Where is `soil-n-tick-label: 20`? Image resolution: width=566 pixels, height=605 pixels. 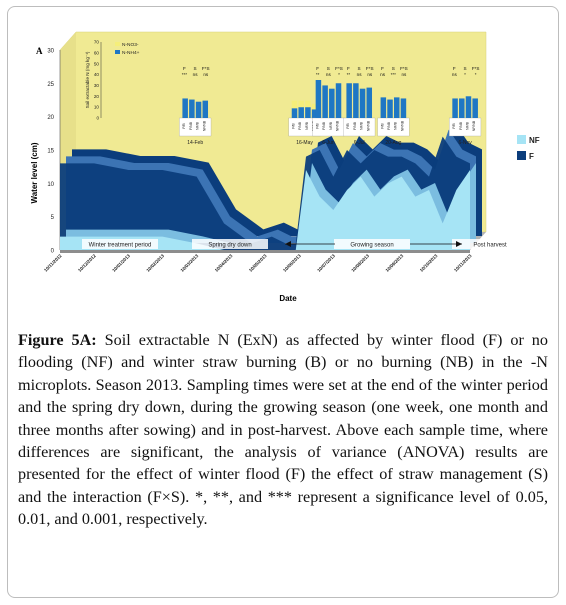 soil-n-tick-label: 20 is located at coordinates (97, 96).